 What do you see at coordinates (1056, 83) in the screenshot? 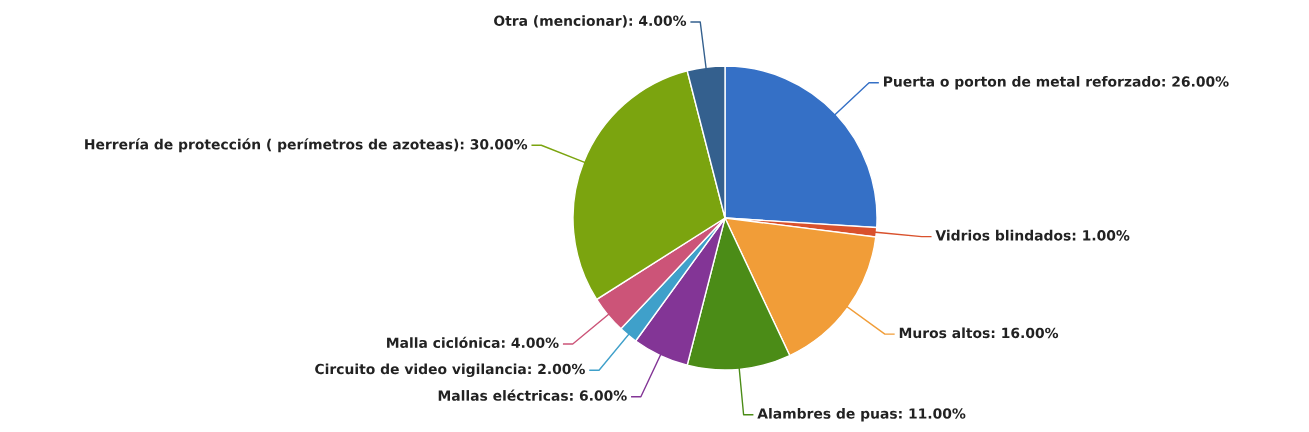
I see `slice-label: Puerta o porton de metal reforzado: 26.00%` at bounding box center [1056, 83].